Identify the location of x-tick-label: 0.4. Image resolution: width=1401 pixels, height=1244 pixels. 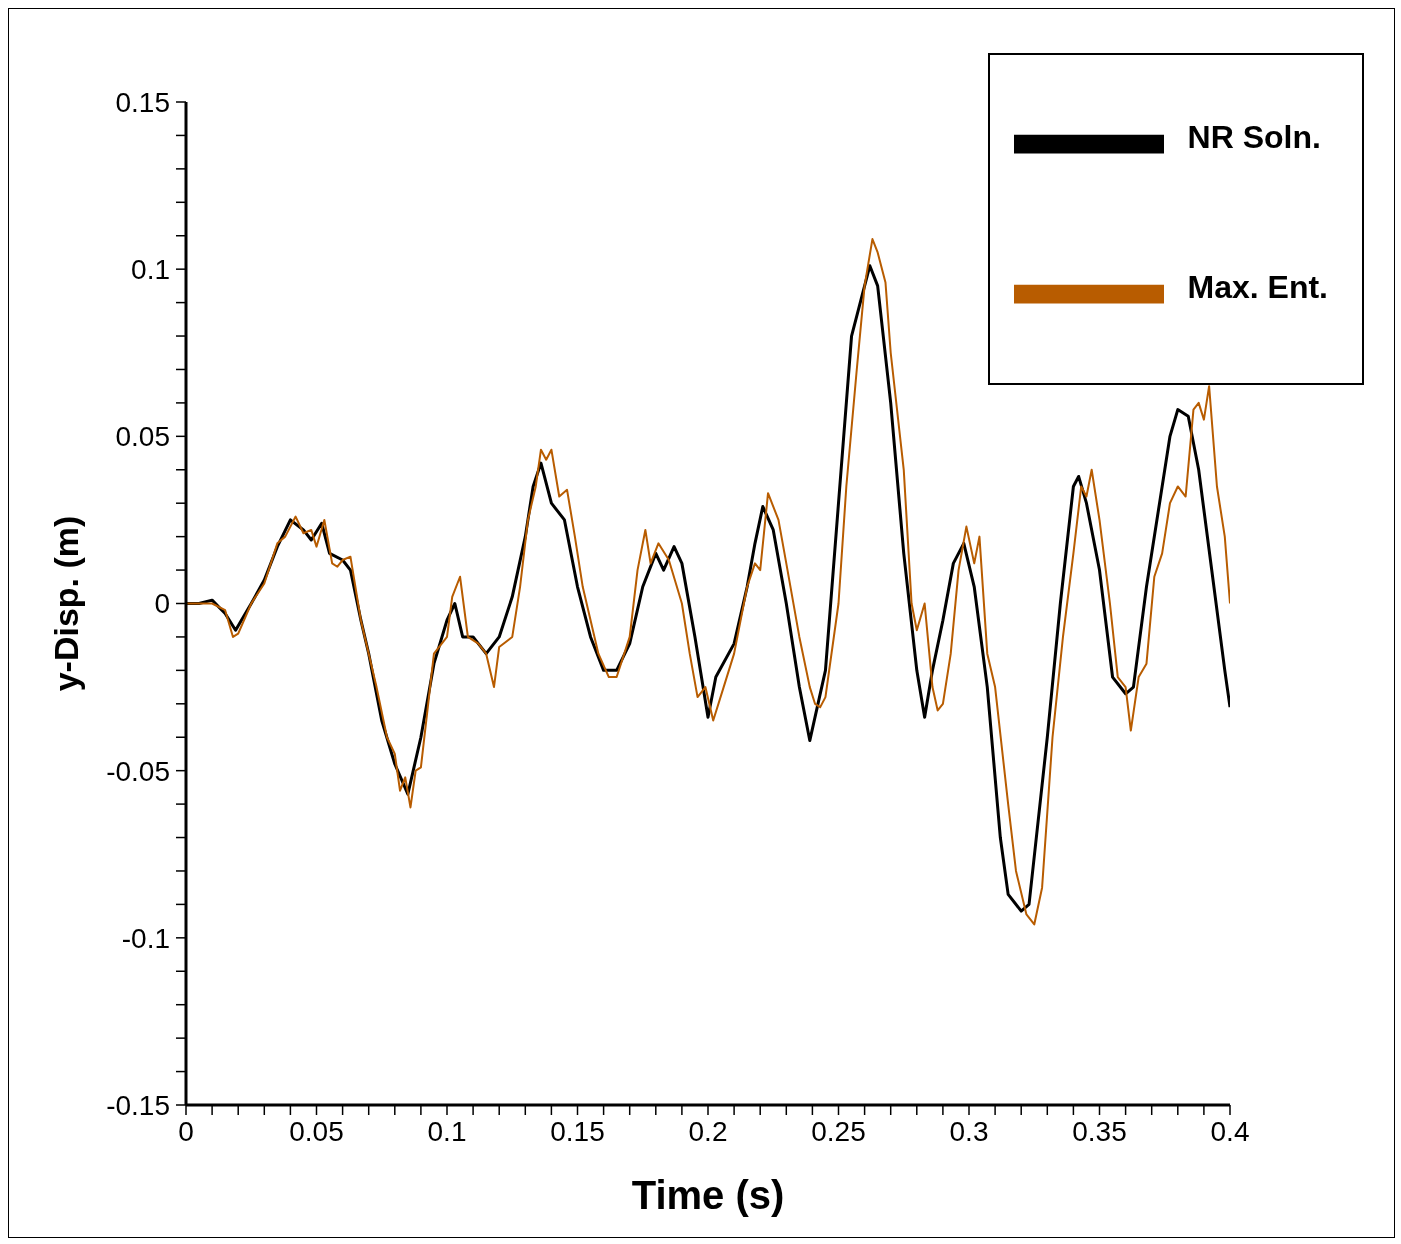
(1230, 1131).